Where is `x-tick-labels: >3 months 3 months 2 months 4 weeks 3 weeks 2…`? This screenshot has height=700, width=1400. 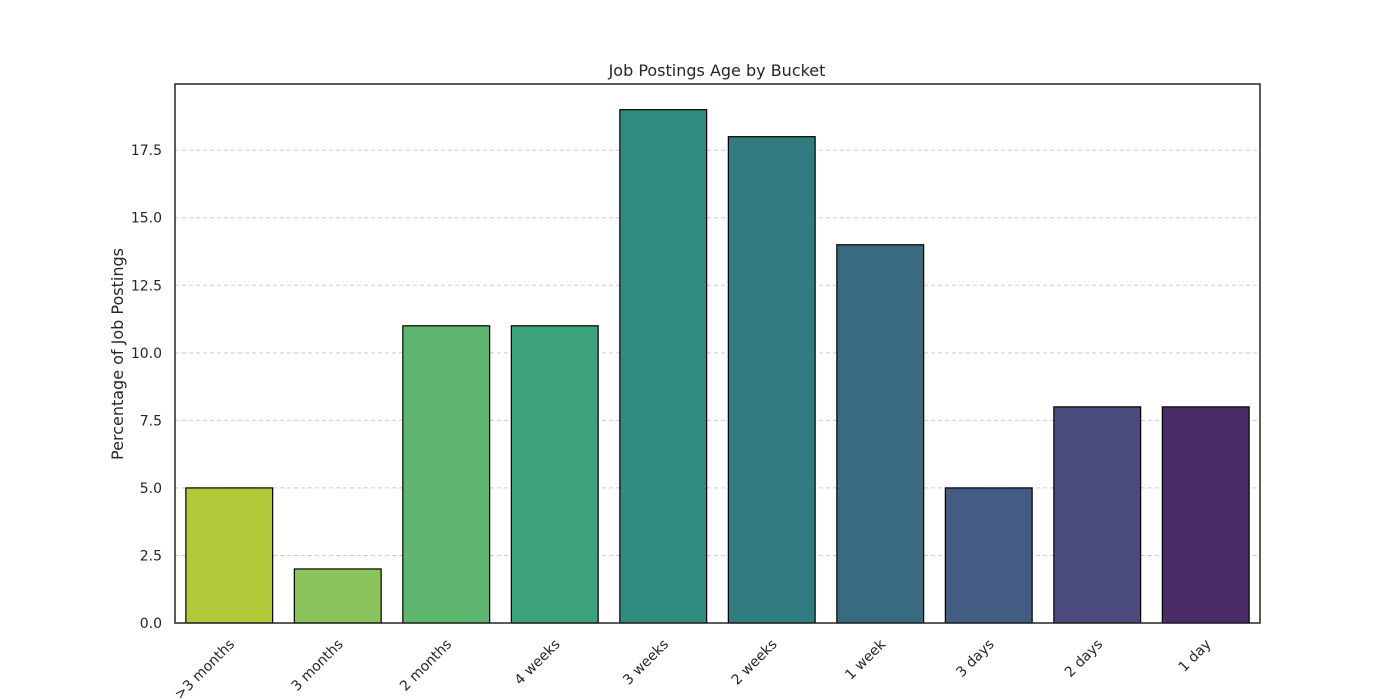
x-tick-labels: >3 months 3 months 2 months 4 weeks 3 weeks 2… is located at coordinates (693, 668).